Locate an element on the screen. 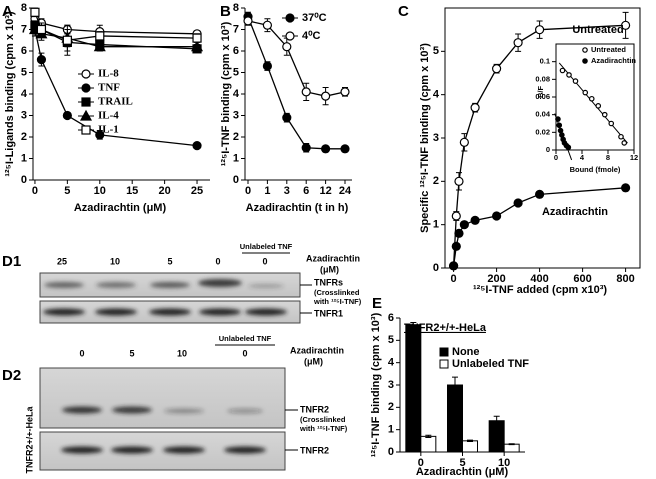 This screenshot has height=479, width=656. x-tick-label: 5 is located at coordinates (462, 463).